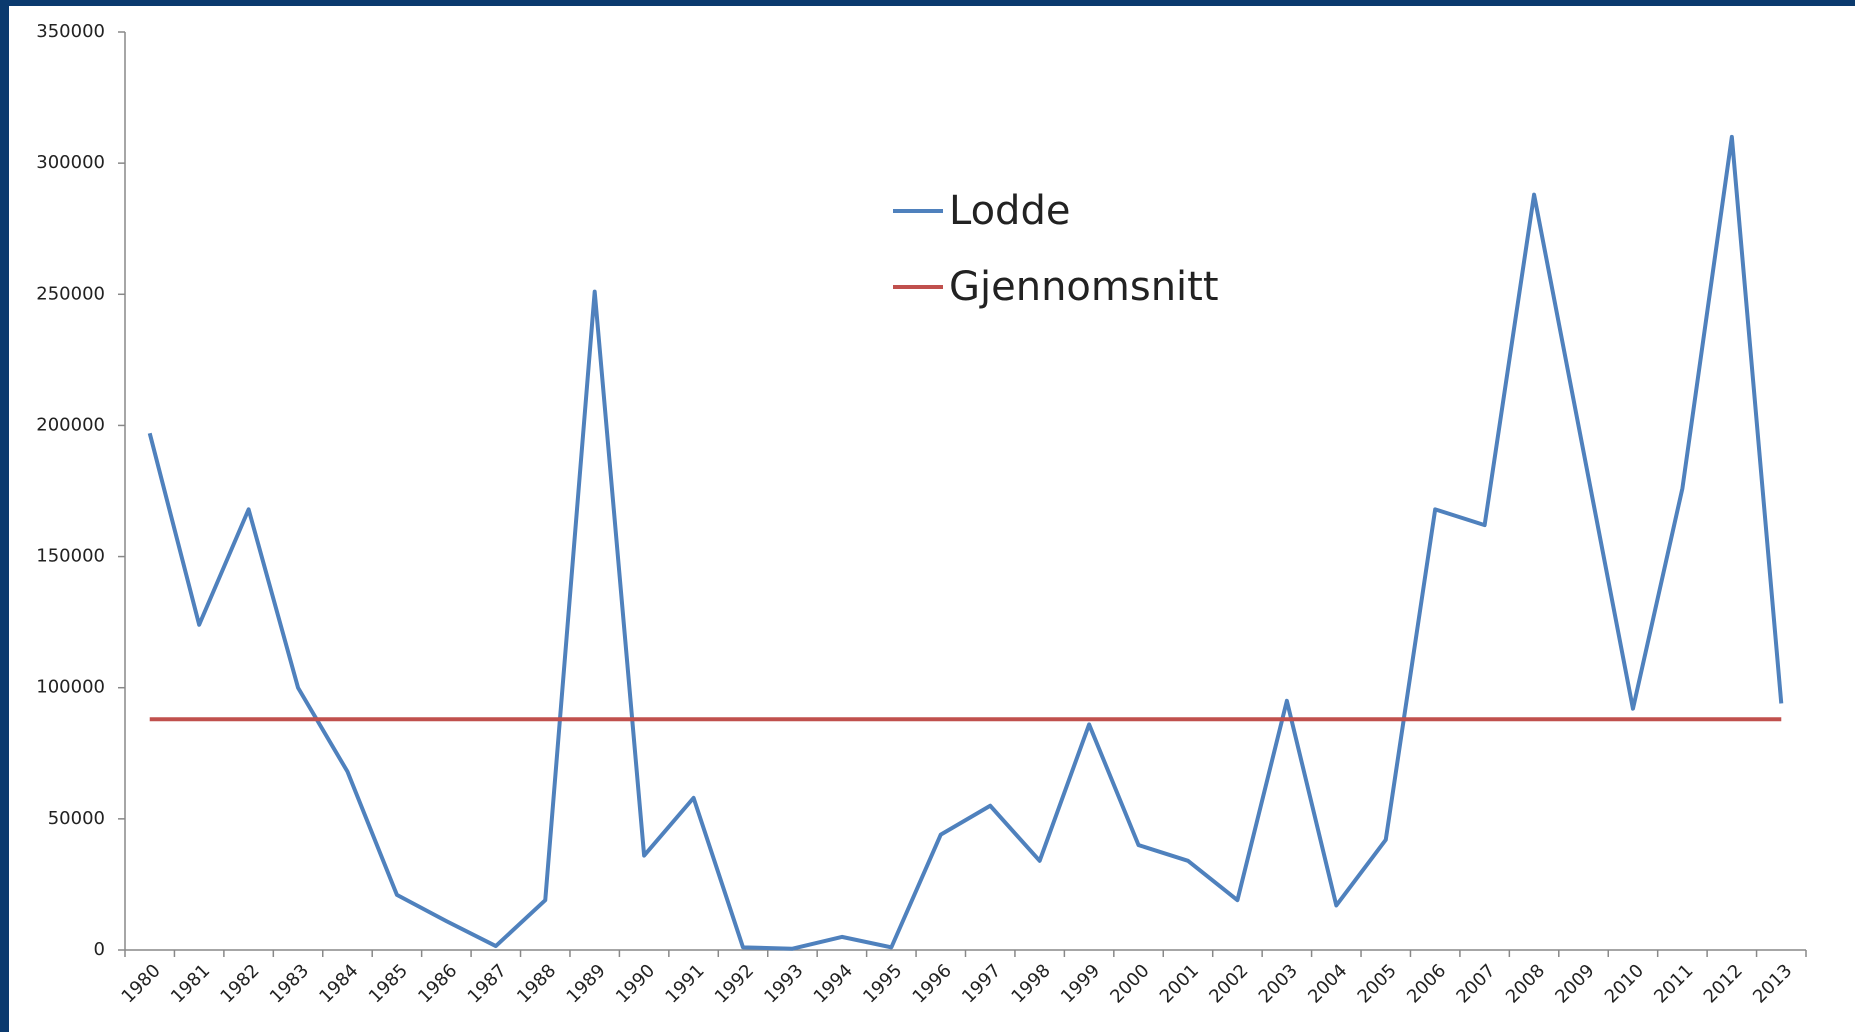 The width and height of the screenshot is (1855, 1032). Describe the element at coordinates (99, 949) in the screenshot. I see `y-tick-label: 0` at that location.